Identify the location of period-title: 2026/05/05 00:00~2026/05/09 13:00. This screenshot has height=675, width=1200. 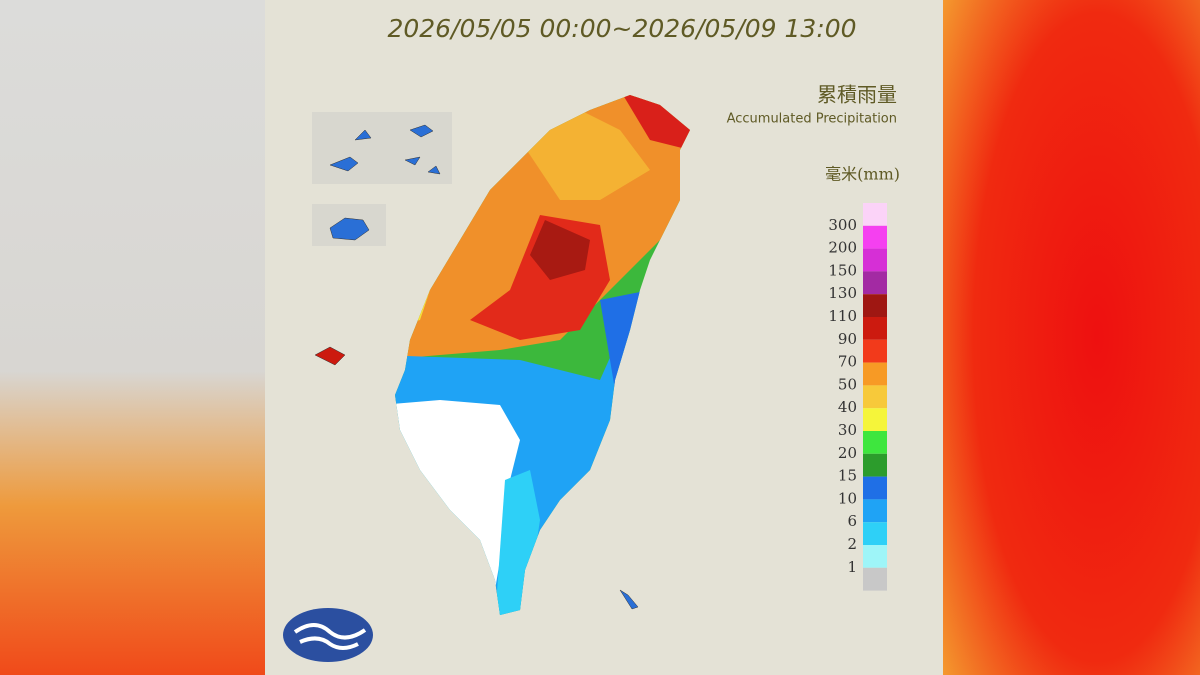
(621, 28).